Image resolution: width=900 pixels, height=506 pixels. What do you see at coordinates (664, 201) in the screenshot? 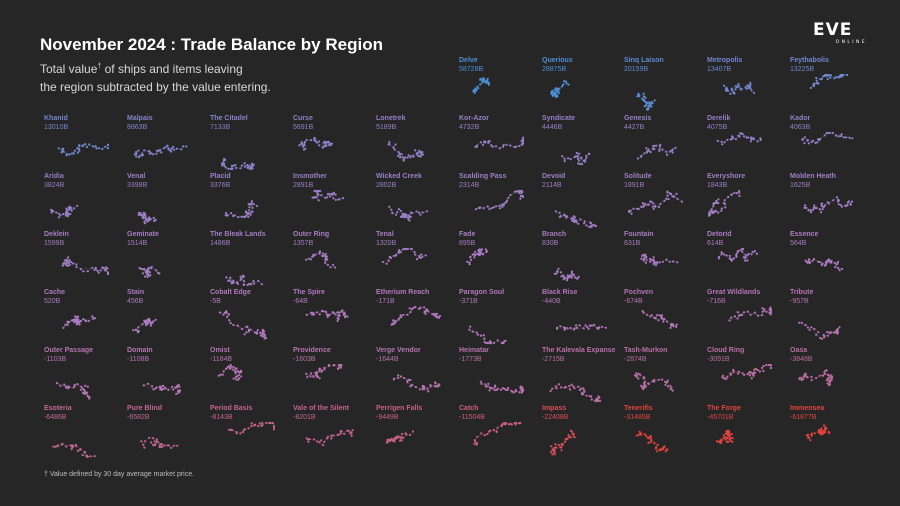
I see `region-cell-solitude: Solitude 1891B` at bounding box center [664, 201].